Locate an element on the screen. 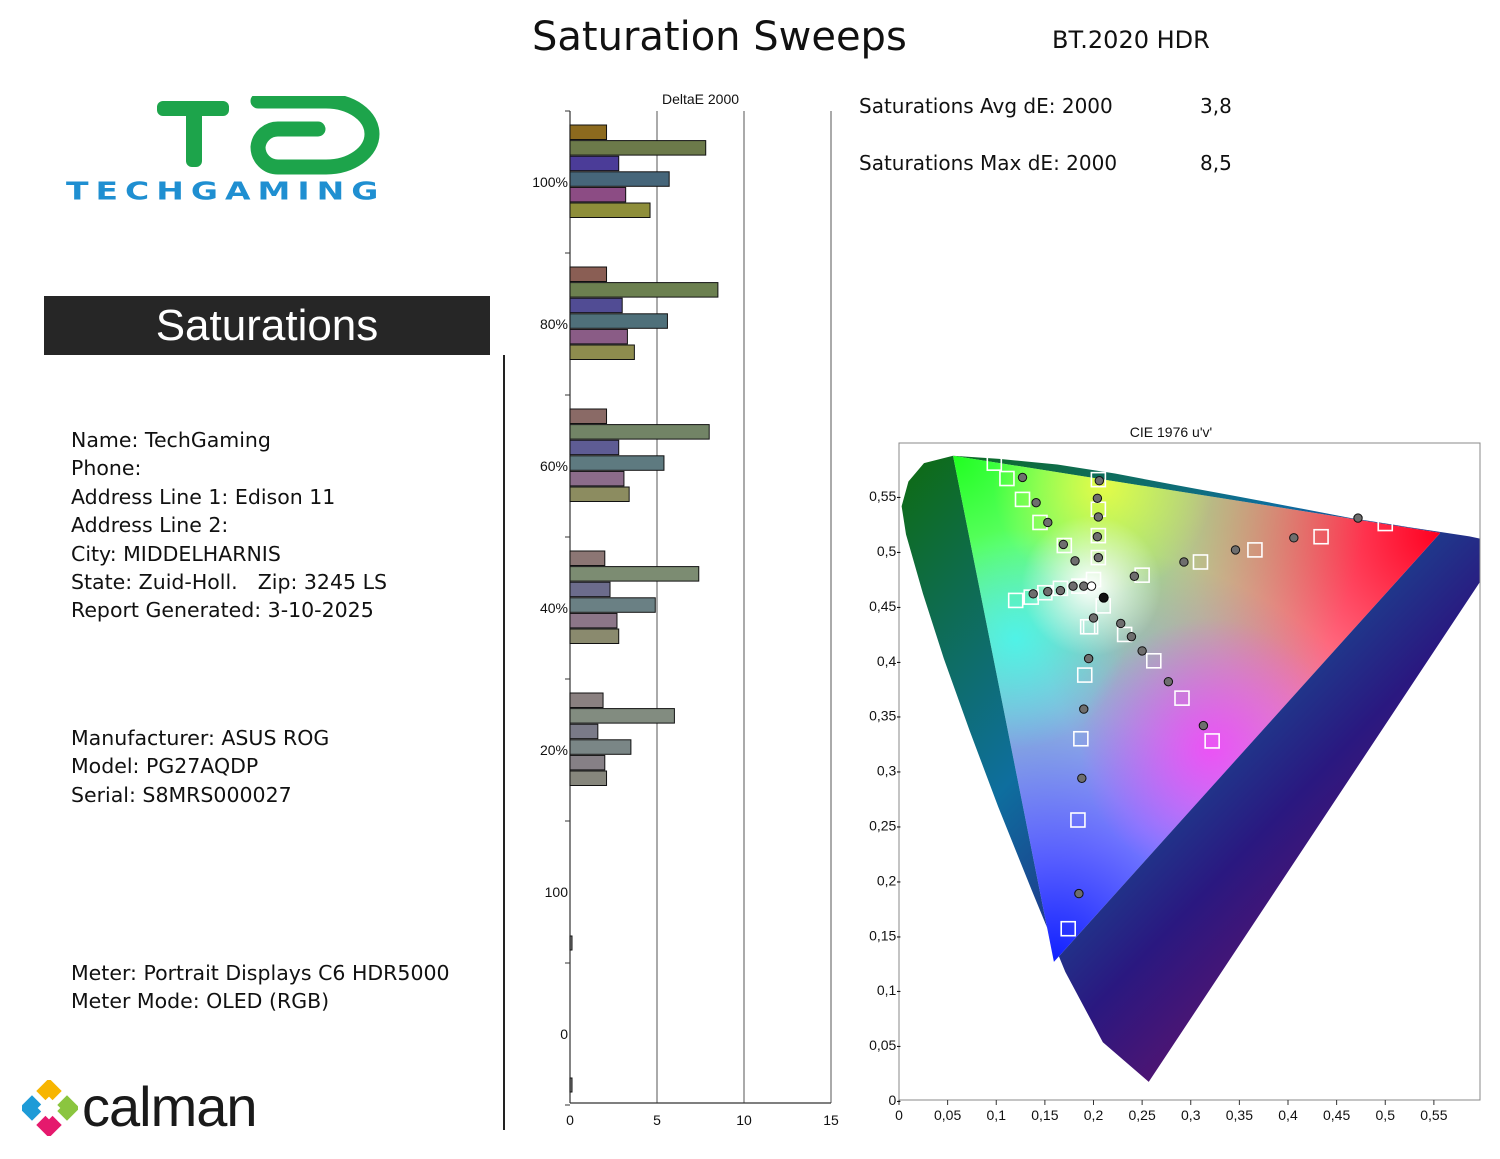  info-city: City: MIDDELHARNIS is located at coordinates (176, 553).